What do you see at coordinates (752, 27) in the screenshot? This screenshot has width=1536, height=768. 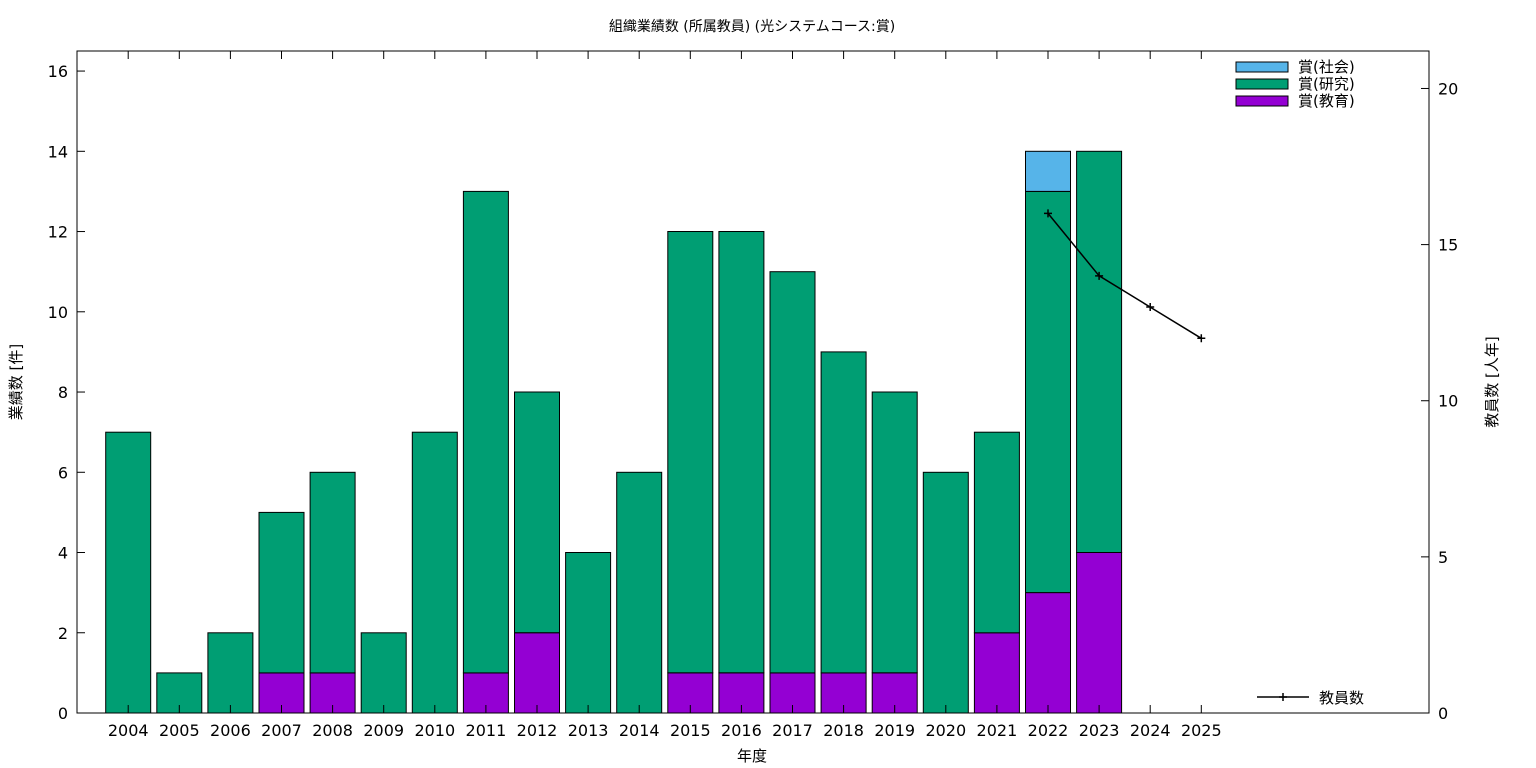 I see `chart-title: 組織業績数 (所属教員) (光システムコース:賞)` at bounding box center [752, 27].